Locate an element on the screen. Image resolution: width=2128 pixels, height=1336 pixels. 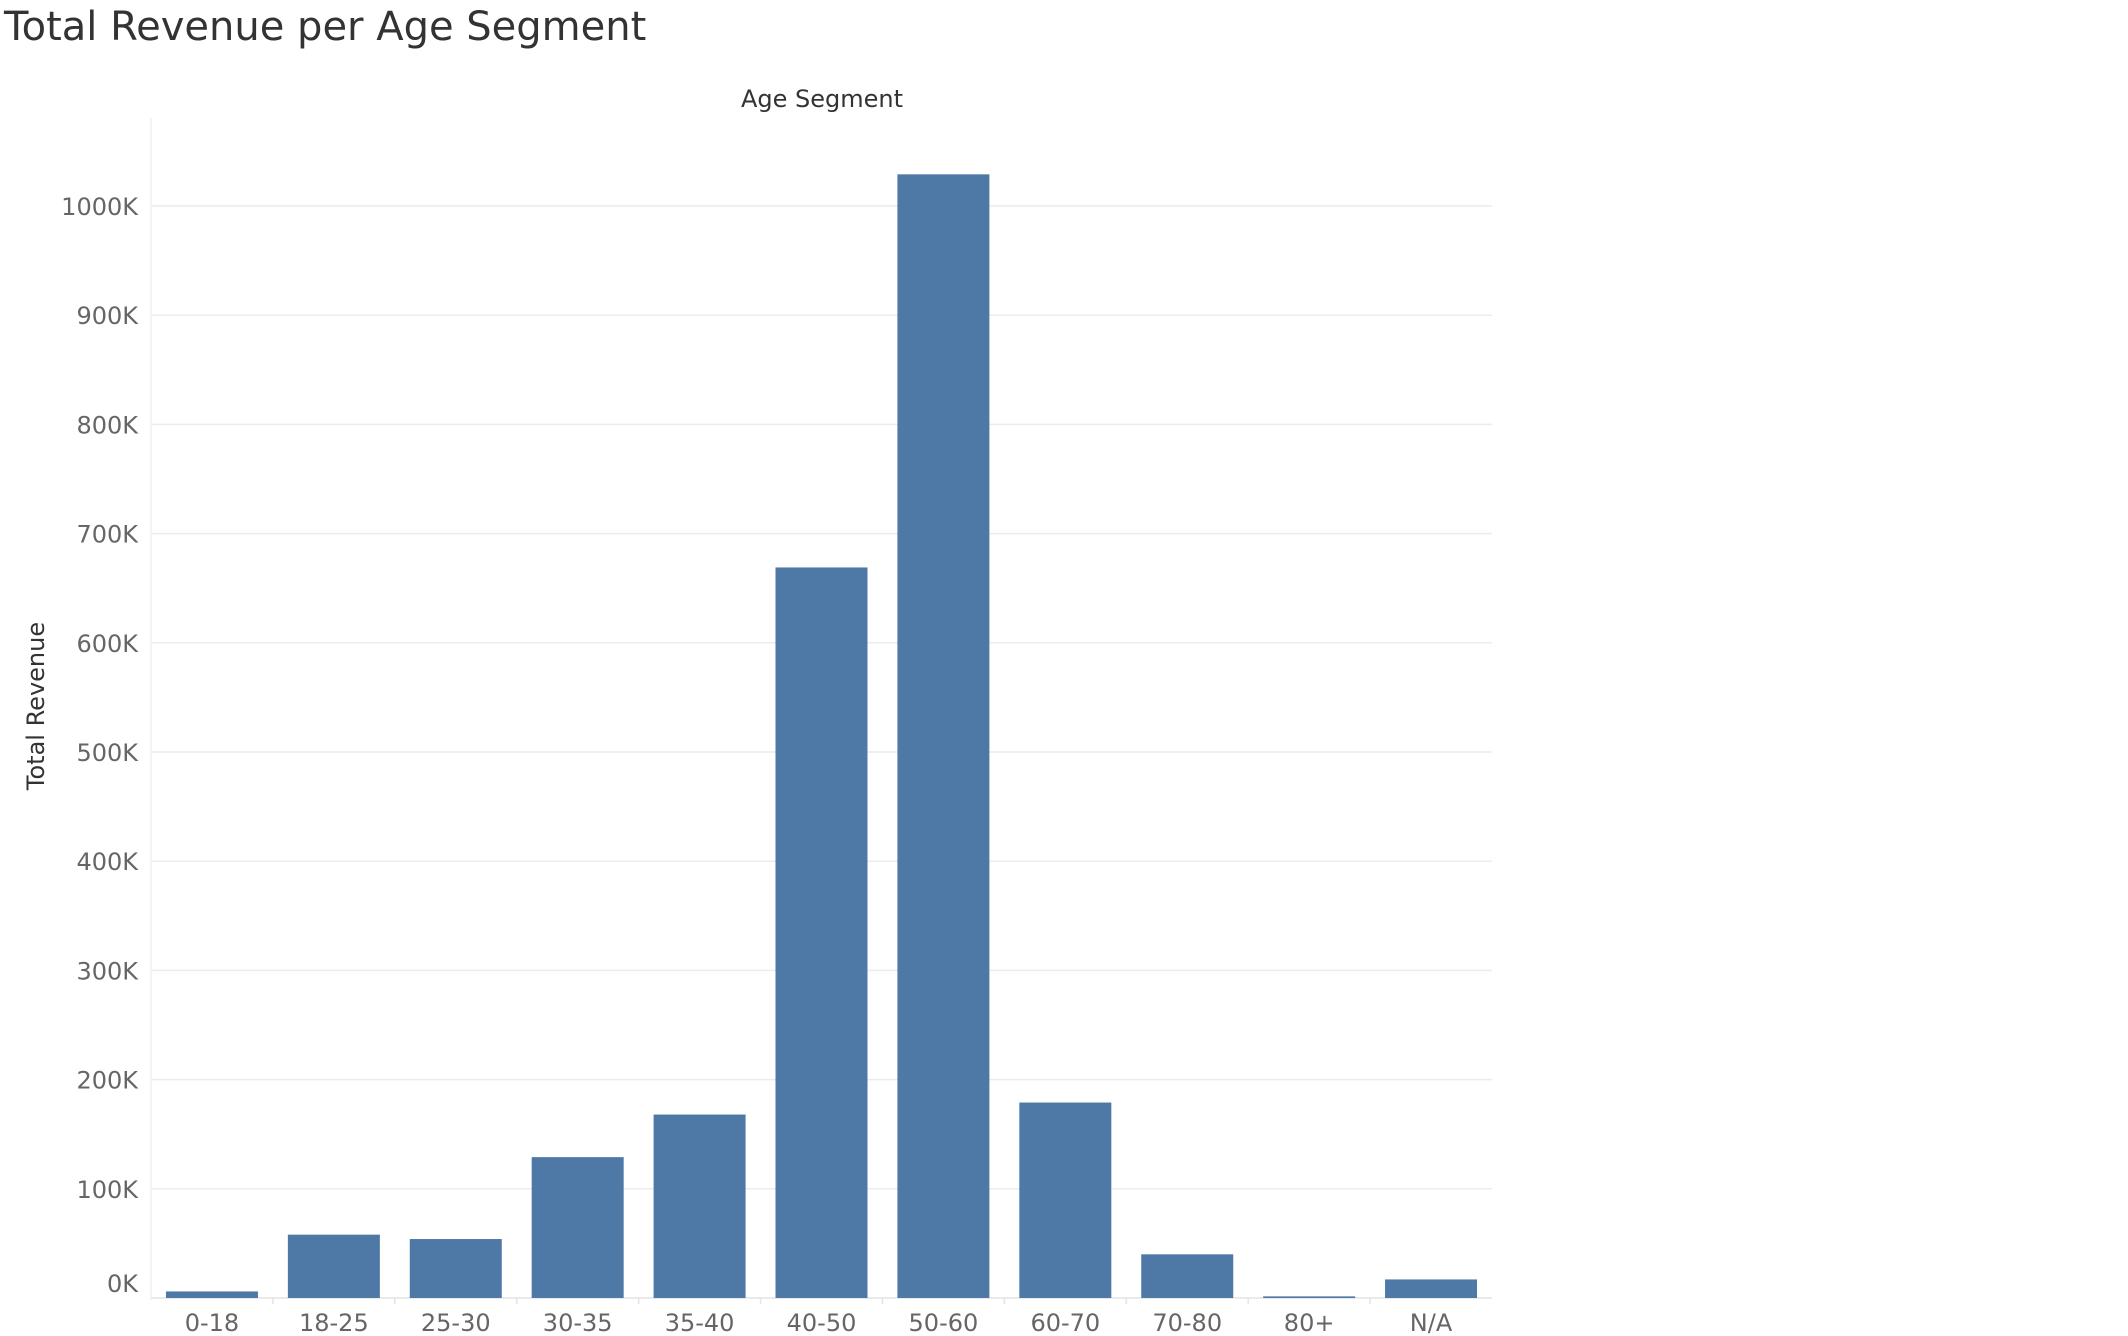
y-axis-title: Total Revenue is located at coordinates (36, 706).